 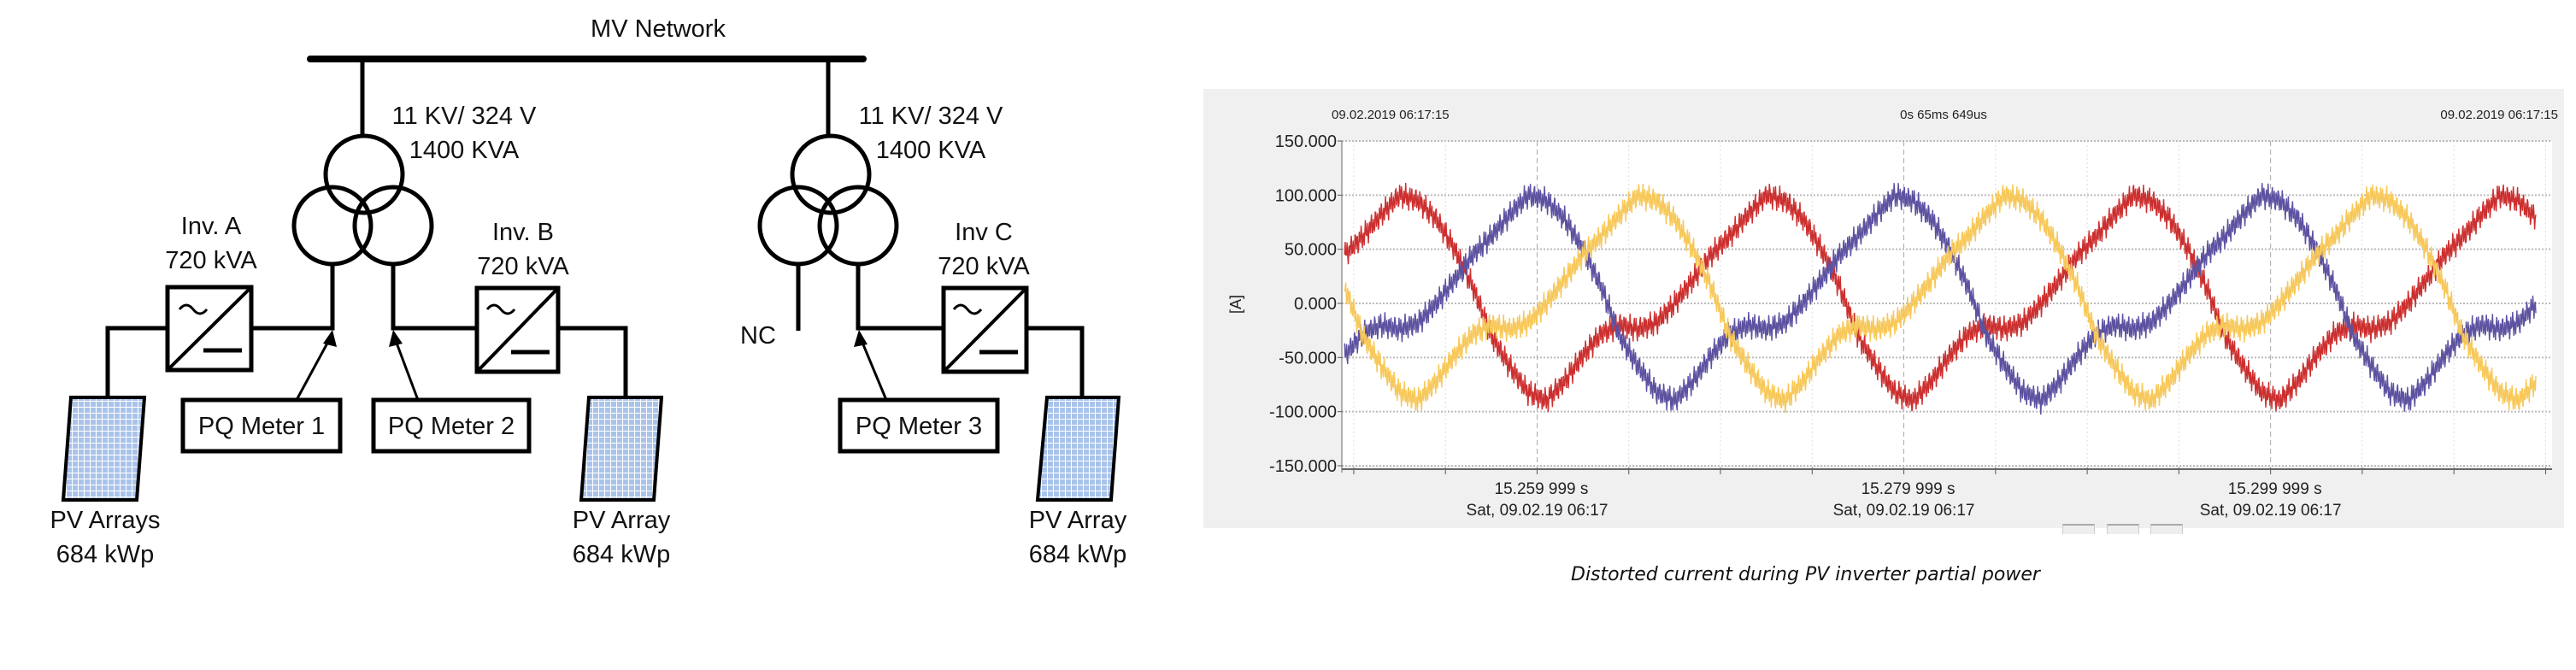 I want to click on pq-meter-1-label: PQ Meter 1, so click(x=261, y=426).